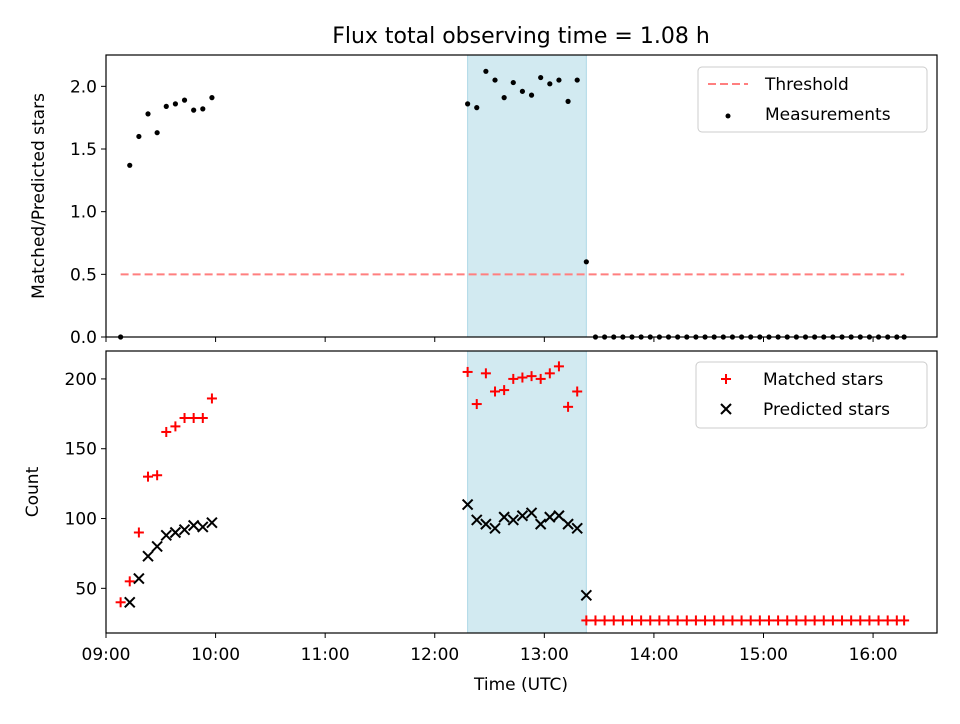  Describe the element at coordinates (527, 196) in the screenshot. I see `top-highlight-span` at that location.